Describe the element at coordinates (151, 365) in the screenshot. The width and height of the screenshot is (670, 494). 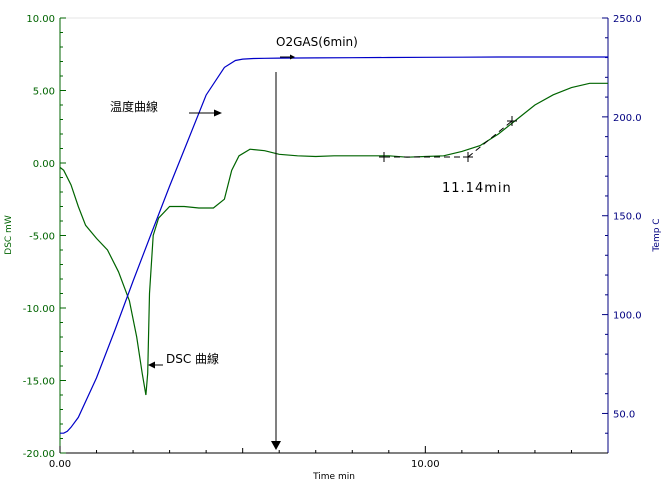
I see `dsc-curve-arrow-head` at that location.